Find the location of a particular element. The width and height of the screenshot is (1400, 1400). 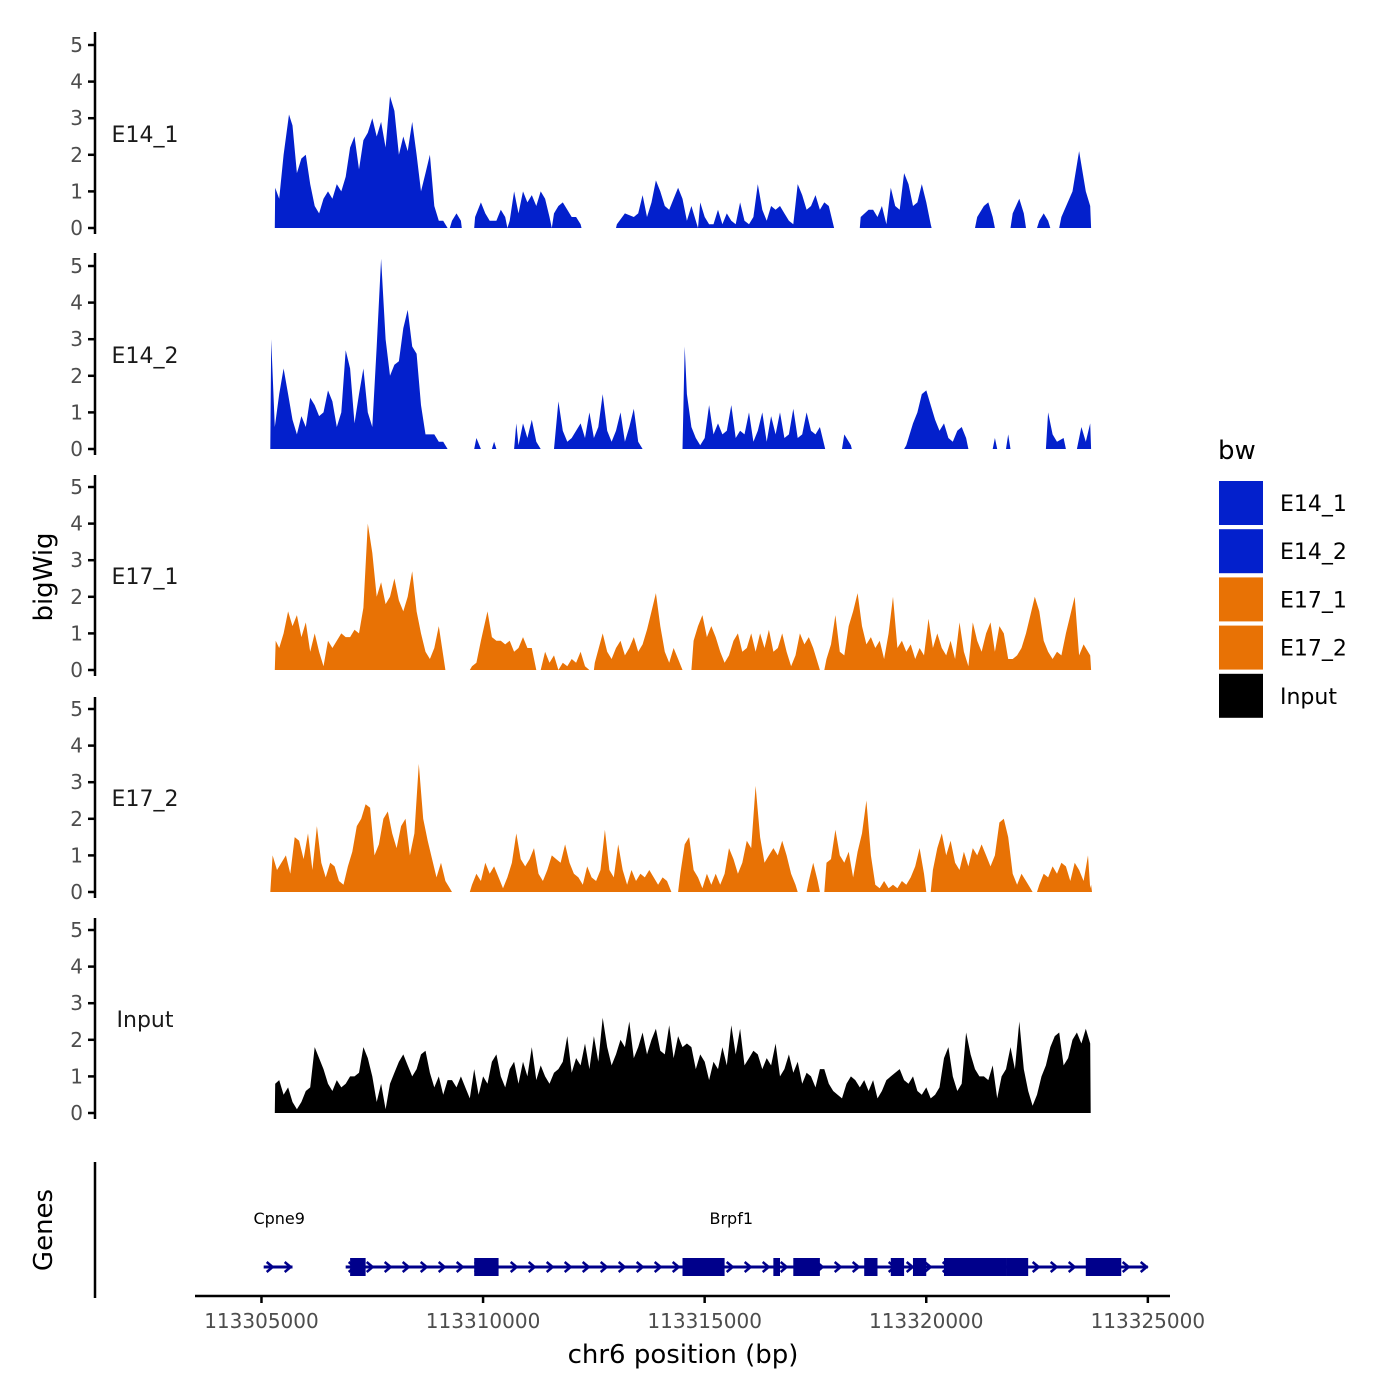

legend-title: bw is located at coordinates (1237, 451).